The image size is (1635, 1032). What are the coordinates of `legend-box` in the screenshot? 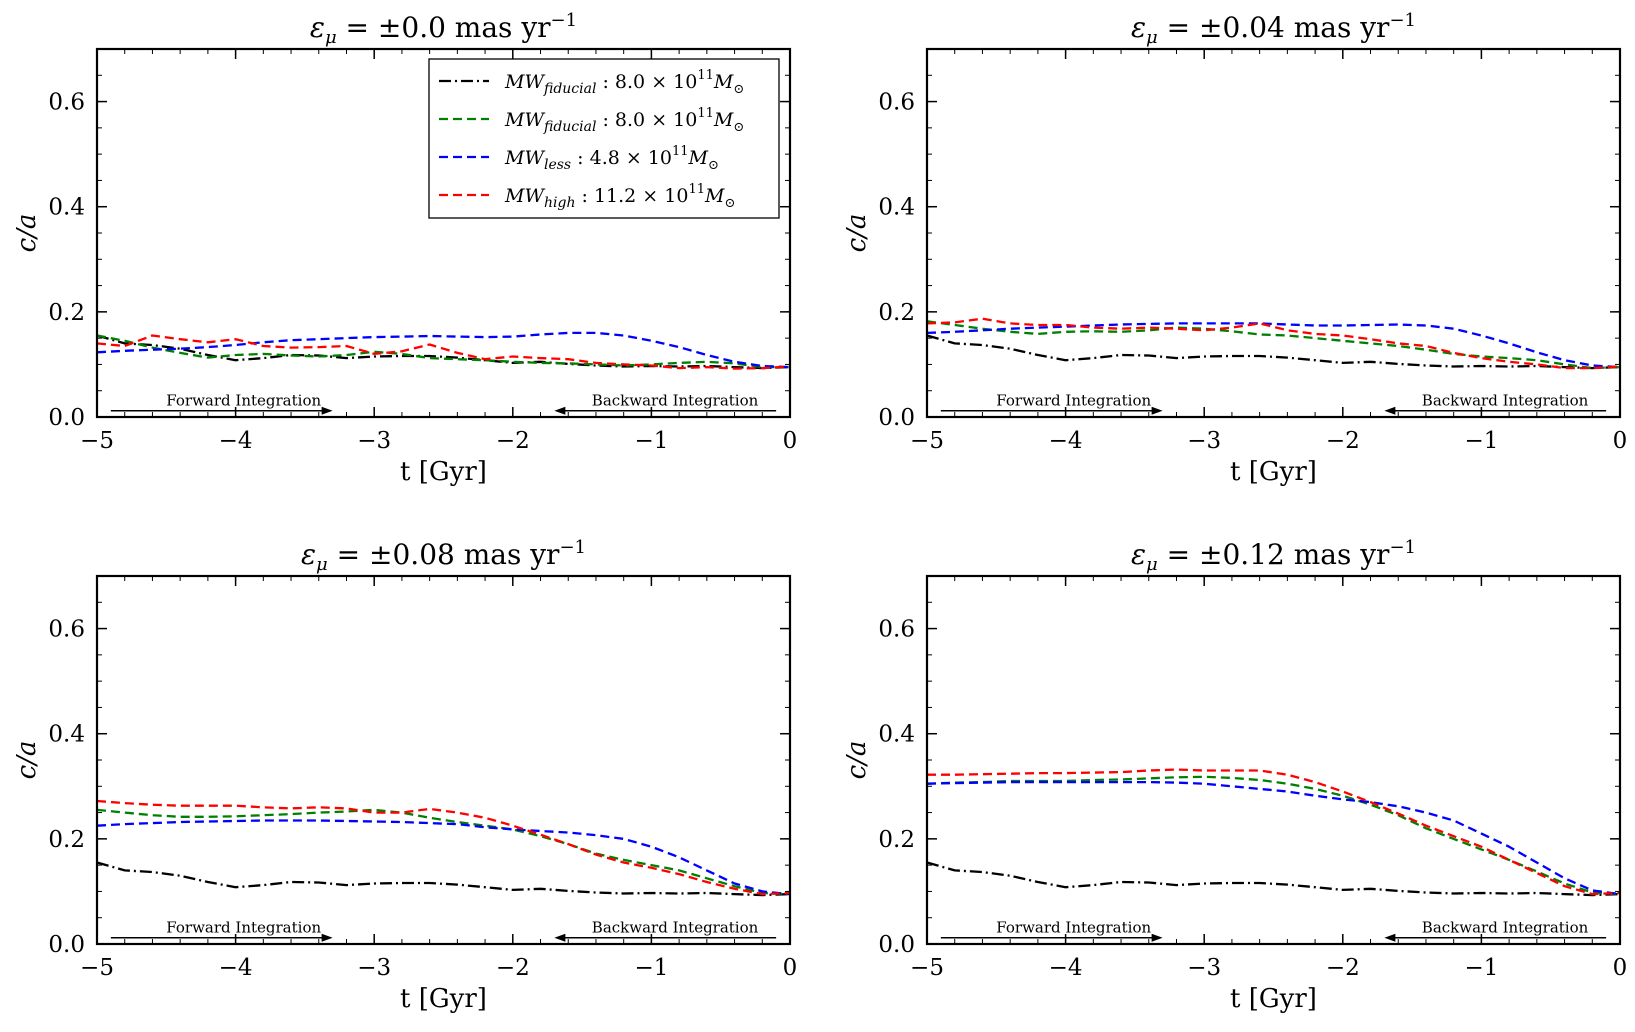 It's located at (604, 138).